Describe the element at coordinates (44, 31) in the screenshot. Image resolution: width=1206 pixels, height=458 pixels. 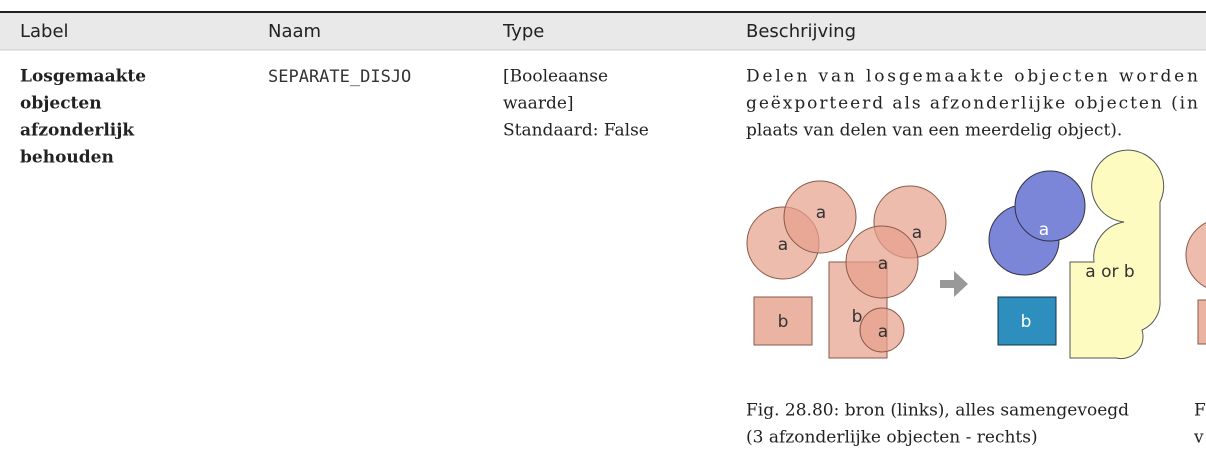
I see `header-cell: Label` at that location.